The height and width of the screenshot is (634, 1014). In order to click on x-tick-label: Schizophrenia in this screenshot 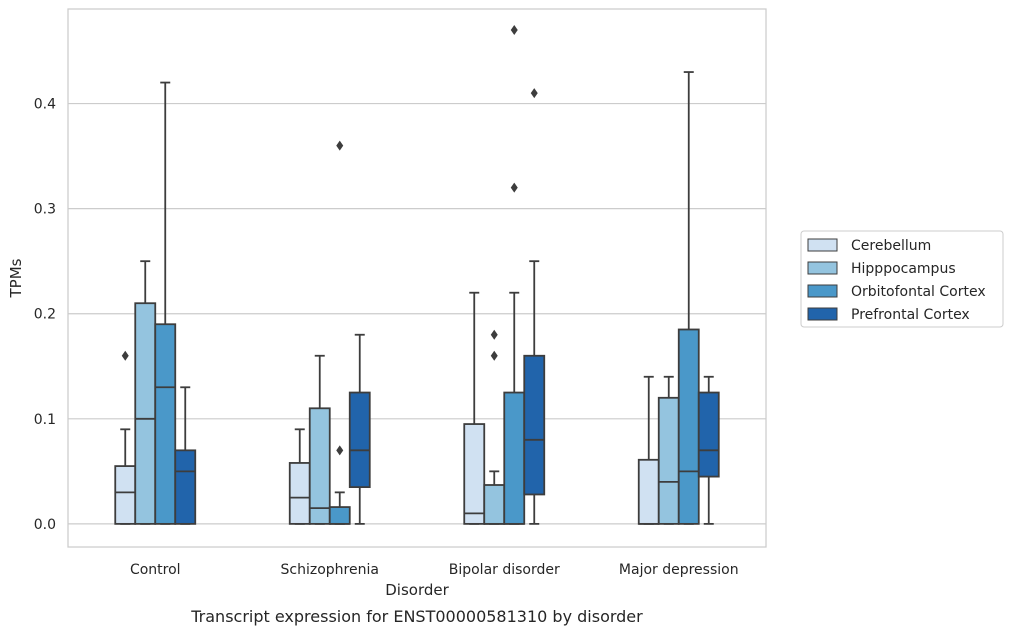, I will do `click(330, 570)`.